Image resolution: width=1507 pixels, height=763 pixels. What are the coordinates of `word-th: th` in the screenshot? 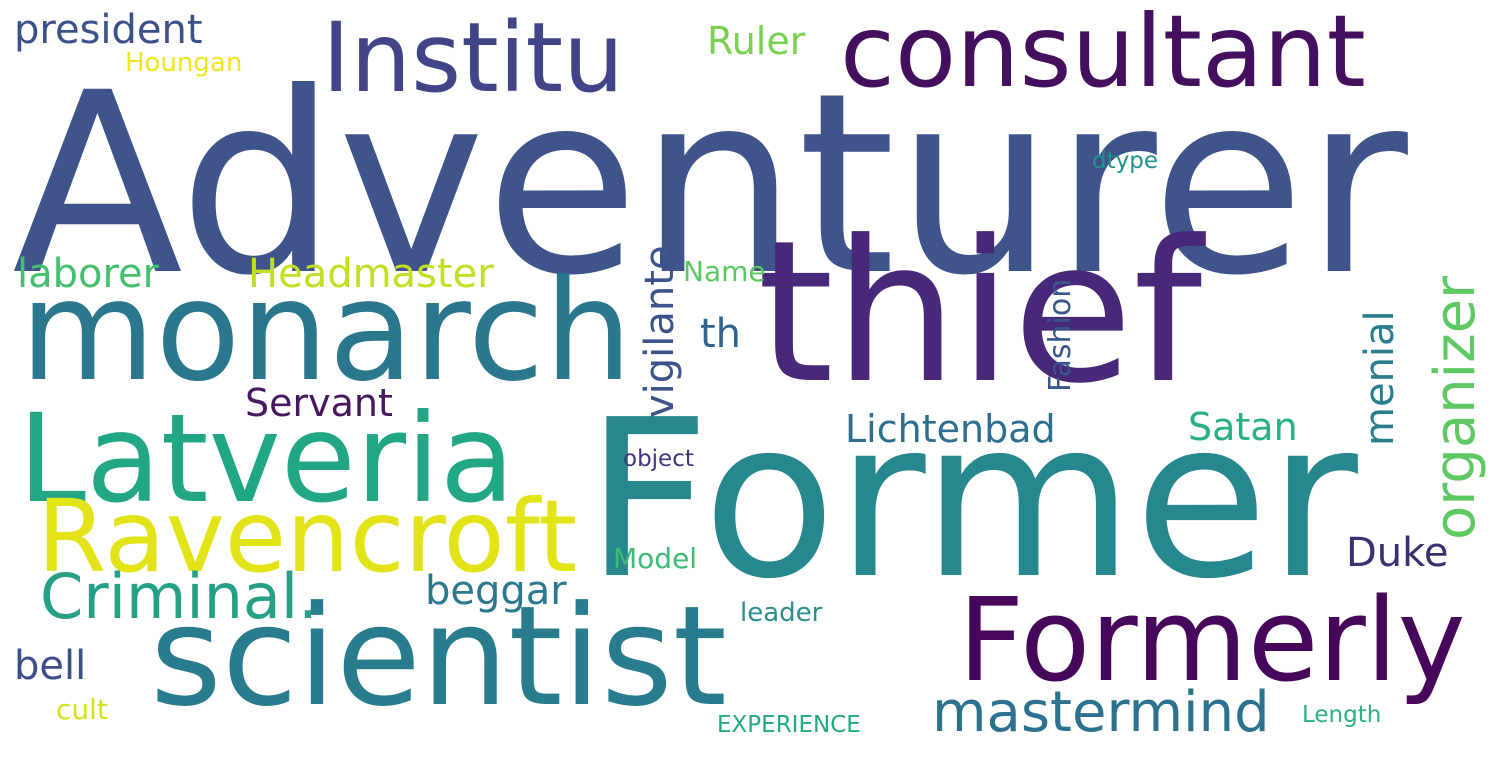 It's located at (721, 334).